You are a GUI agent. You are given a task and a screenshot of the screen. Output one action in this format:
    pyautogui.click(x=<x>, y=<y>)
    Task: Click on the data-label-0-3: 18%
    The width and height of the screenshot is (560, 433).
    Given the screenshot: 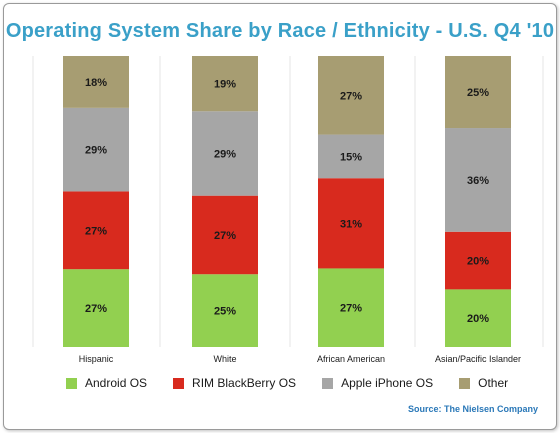 What is the action you would take?
    pyautogui.click(x=96, y=83)
    